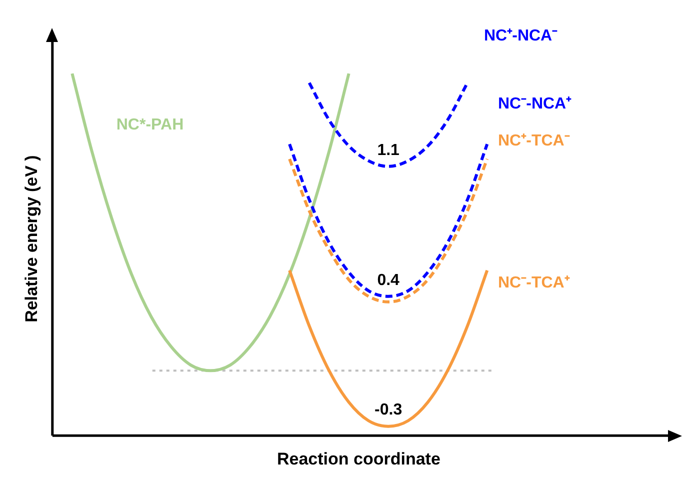 The height and width of the screenshot is (482, 683). I want to click on text: NC⁻-NCA⁺, so click(535, 103).